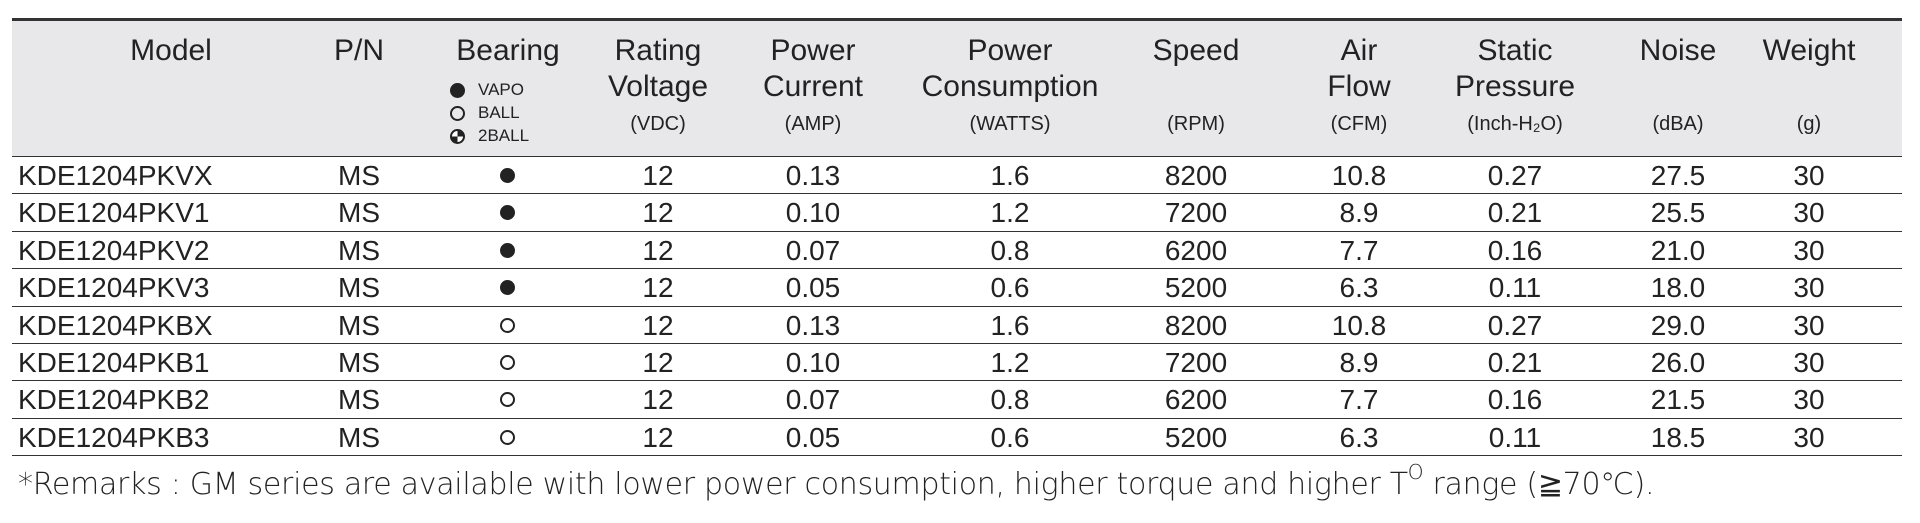  Describe the element at coordinates (658, 124) in the screenshot. I see `column-unit: (VDC)` at that location.